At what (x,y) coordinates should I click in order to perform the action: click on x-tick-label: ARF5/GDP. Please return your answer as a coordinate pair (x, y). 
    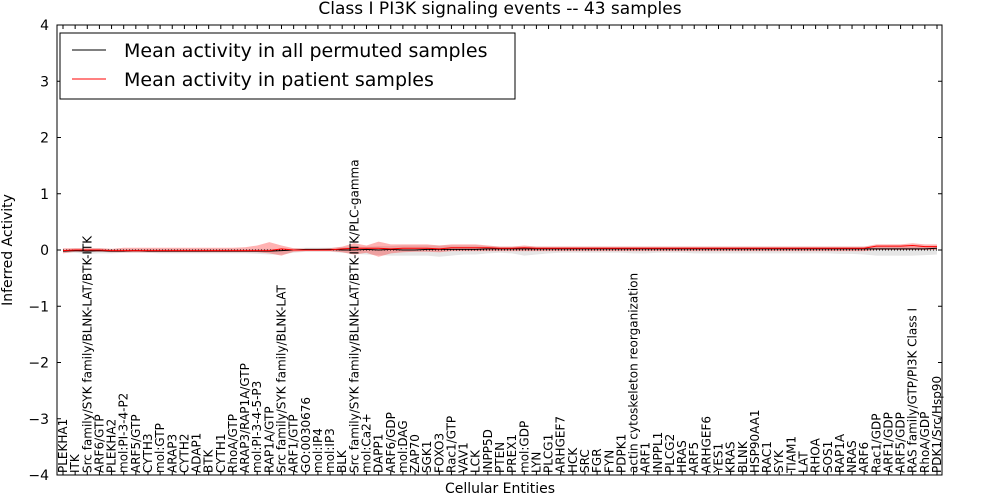
    Looking at the image, I should click on (901, 442).